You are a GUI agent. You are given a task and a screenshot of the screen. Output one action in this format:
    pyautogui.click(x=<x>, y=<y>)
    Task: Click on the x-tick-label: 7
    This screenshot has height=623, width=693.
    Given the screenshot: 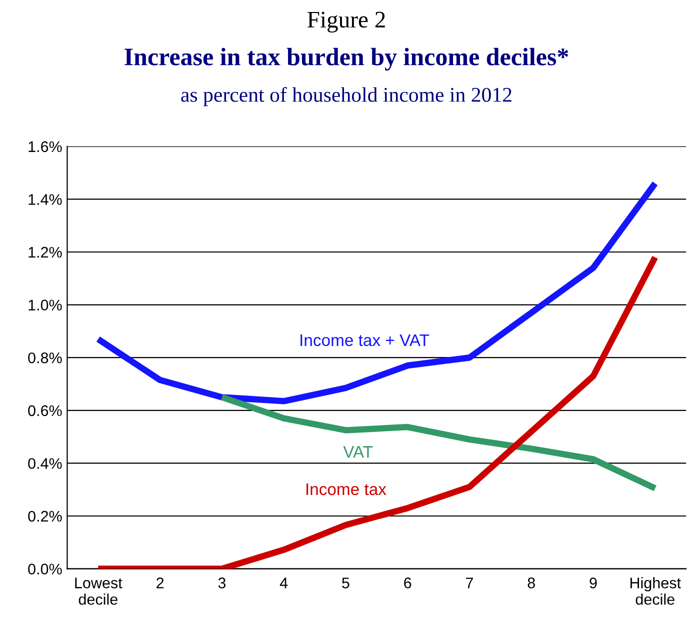 What is the action you would take?
    pyautogui.click(x=469, y=583)
    